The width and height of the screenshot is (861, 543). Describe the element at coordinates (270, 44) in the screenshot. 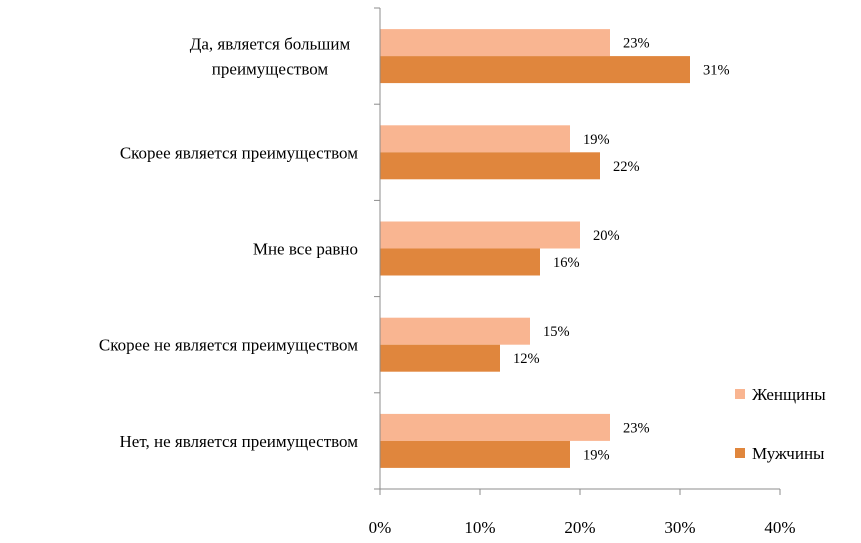

I see `category-label: Да, является большим` at that location.